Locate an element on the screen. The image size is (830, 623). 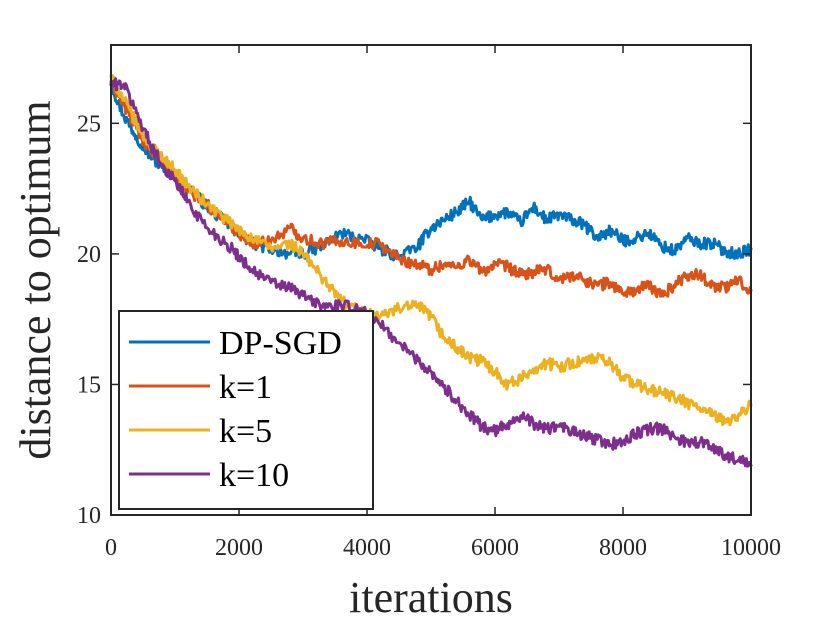
y-tick-label-25: 25 is located at coordinates (89, 124).